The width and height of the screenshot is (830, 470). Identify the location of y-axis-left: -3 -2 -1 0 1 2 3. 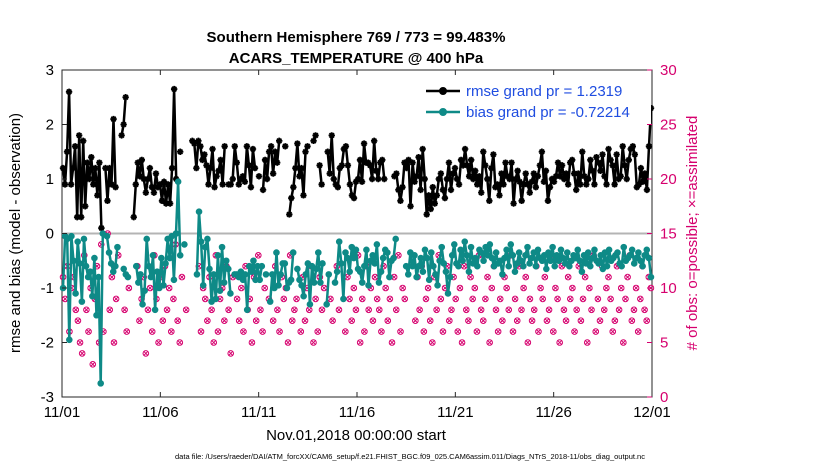
(54, 234).